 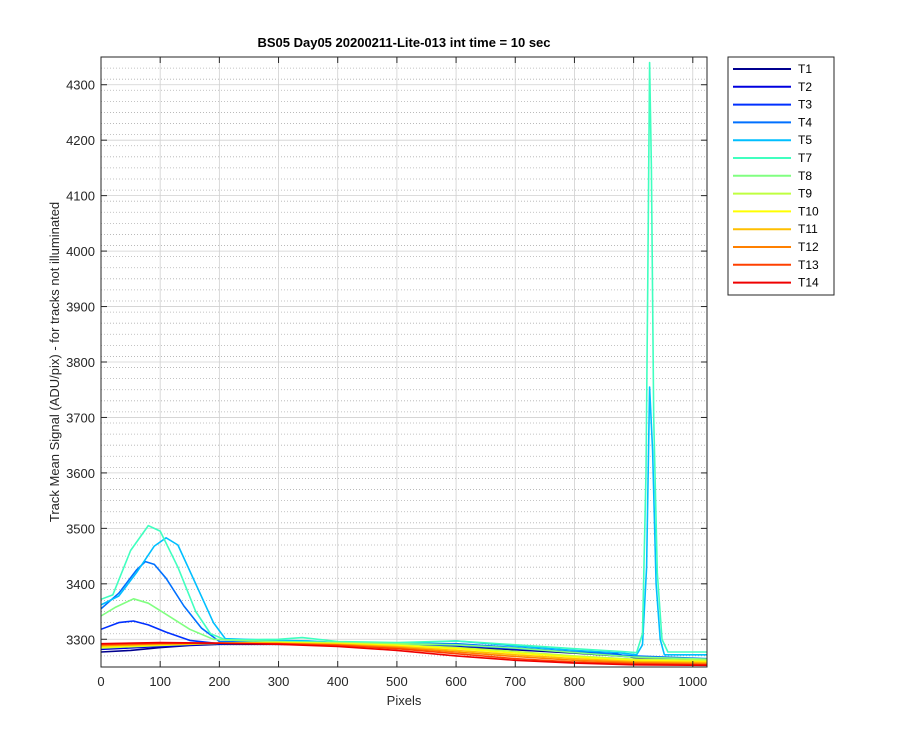 What do you see at coordinates (808, 247) in the screenshot?
I see `legend-label-t12: T12` at bounding box center [808, 247].